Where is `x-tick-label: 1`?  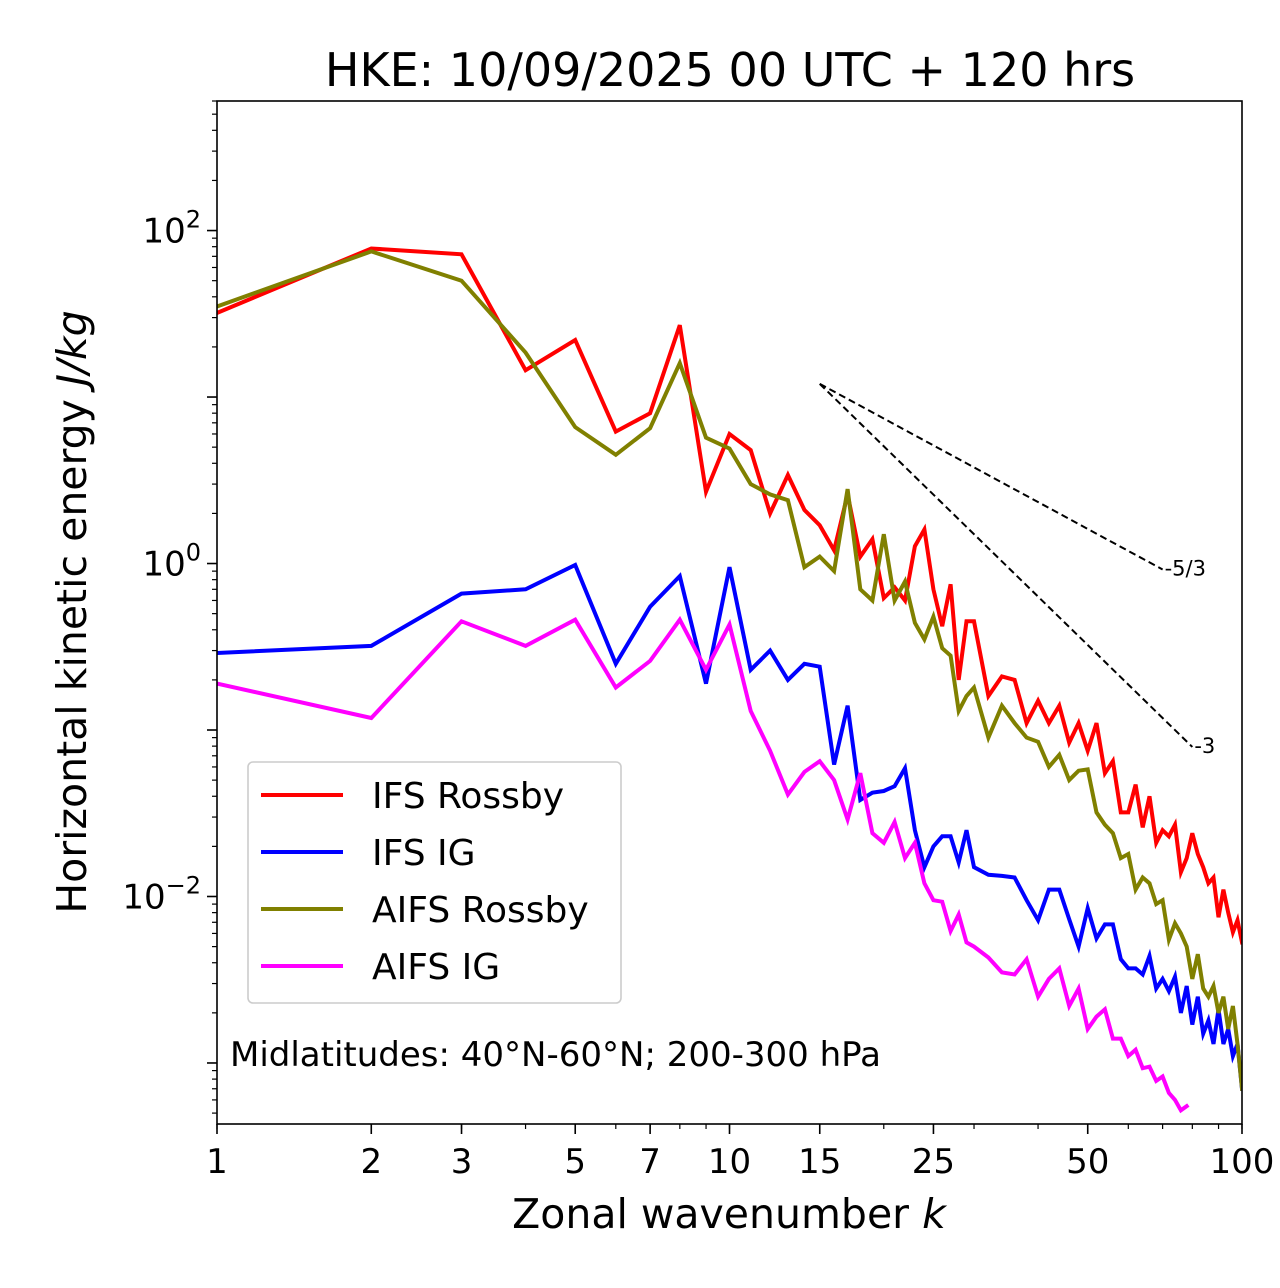 x-tick-label: 1 is located at coordinates (217, 1162).